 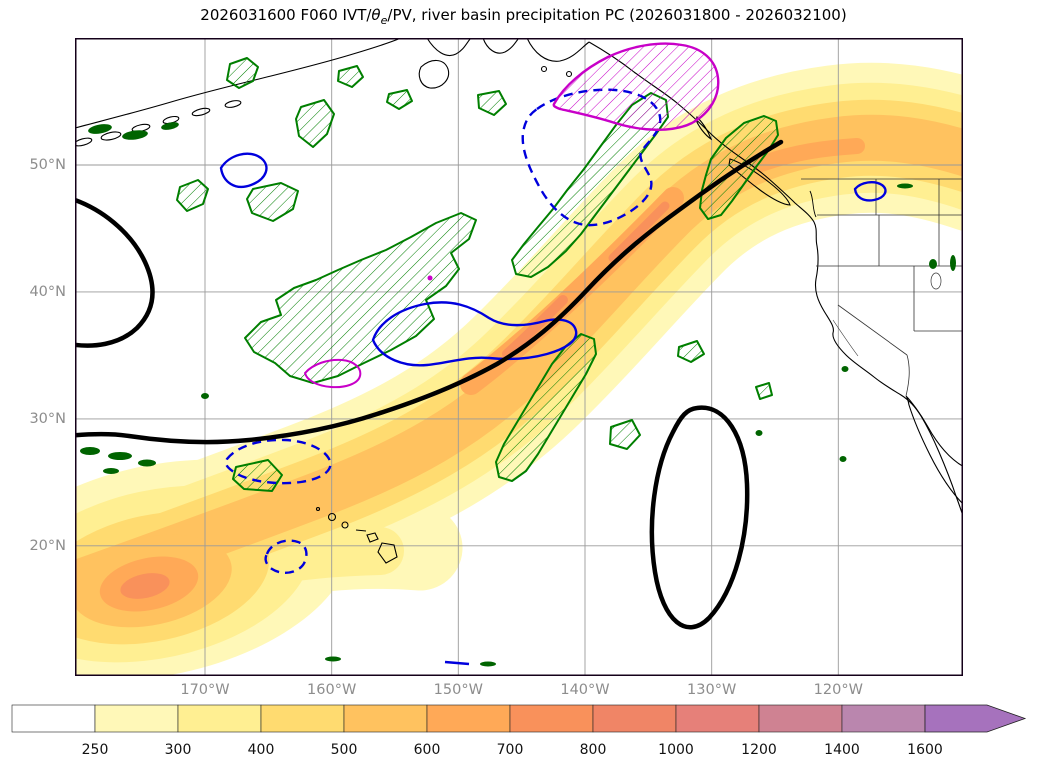 What do you see at coordinates (427, 750) in the screenshot?
I see `colorbar-tick-label: 600` at bounding box center [427, 750].